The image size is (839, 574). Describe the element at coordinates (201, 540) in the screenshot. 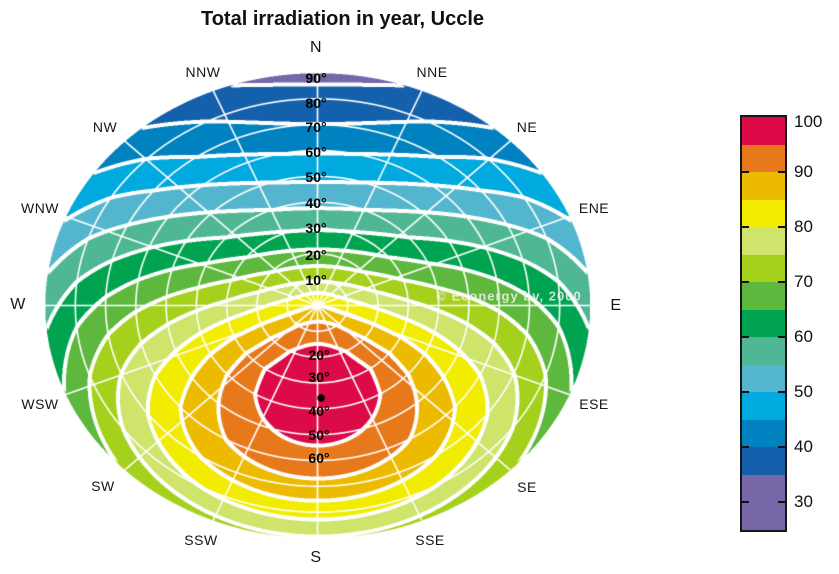

I see `compass-label-ssw: SSW` at that location.